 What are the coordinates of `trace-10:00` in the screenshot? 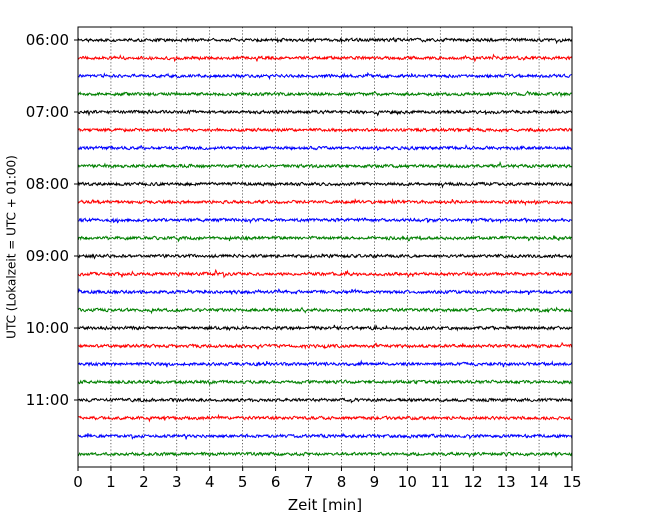 It's located at (325, 328).